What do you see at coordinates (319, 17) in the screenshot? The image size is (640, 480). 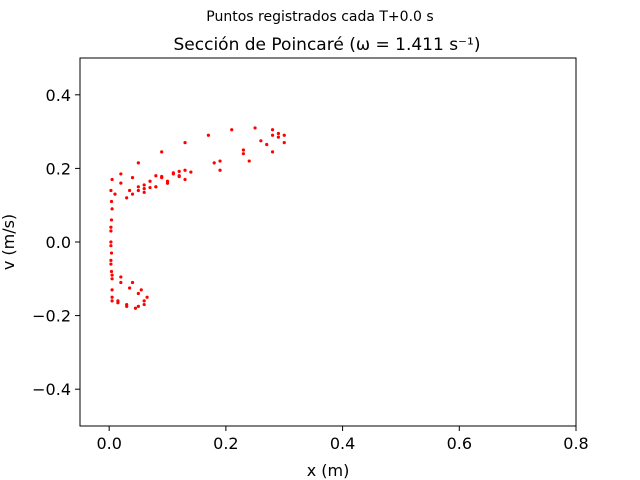 I see `chart-suptitle: Puntos registrados cada T+0.0 s` at bounding box center [319, 17].